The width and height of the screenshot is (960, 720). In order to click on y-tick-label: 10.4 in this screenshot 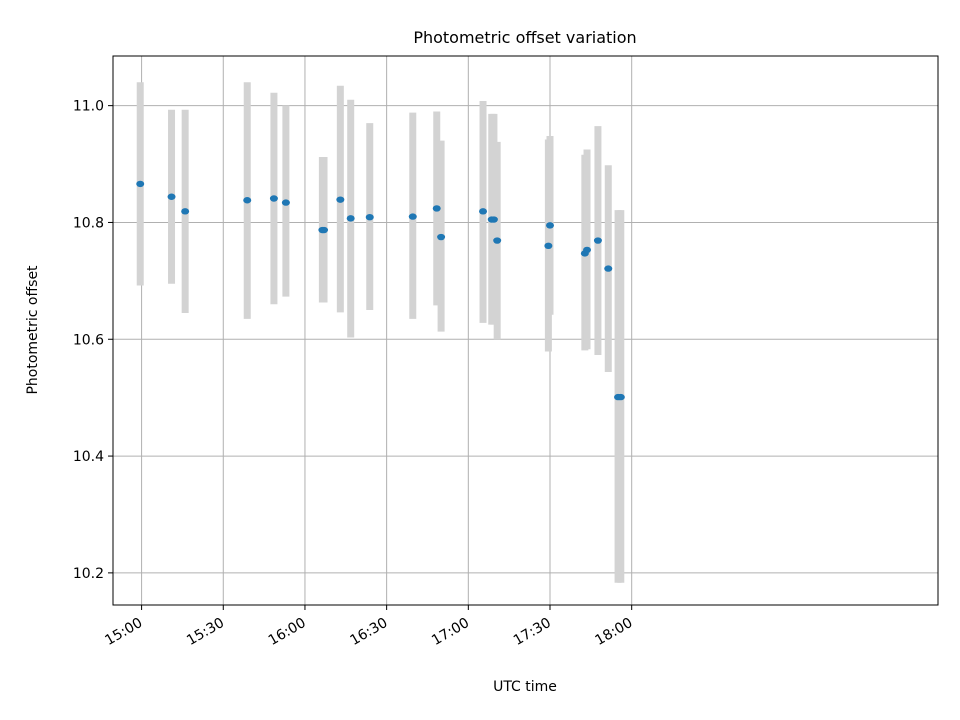, I will do `click(88, 457)`.